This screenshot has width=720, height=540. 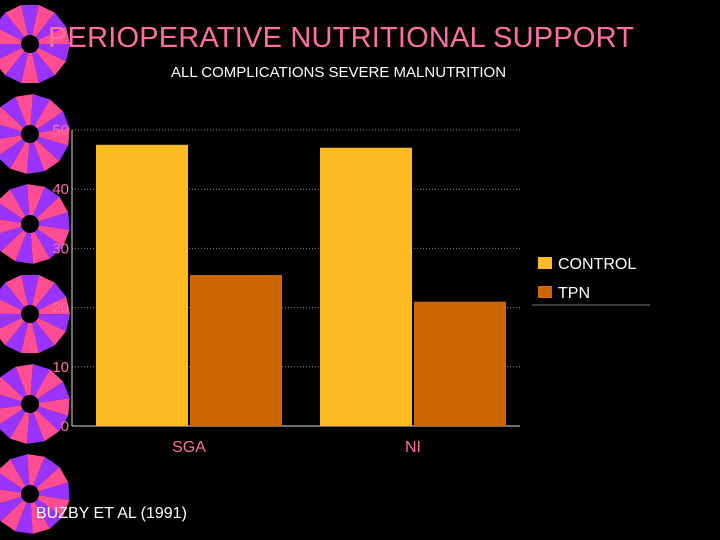 I want to click on legend-label: CONTROL, so click(x=597, y=264).